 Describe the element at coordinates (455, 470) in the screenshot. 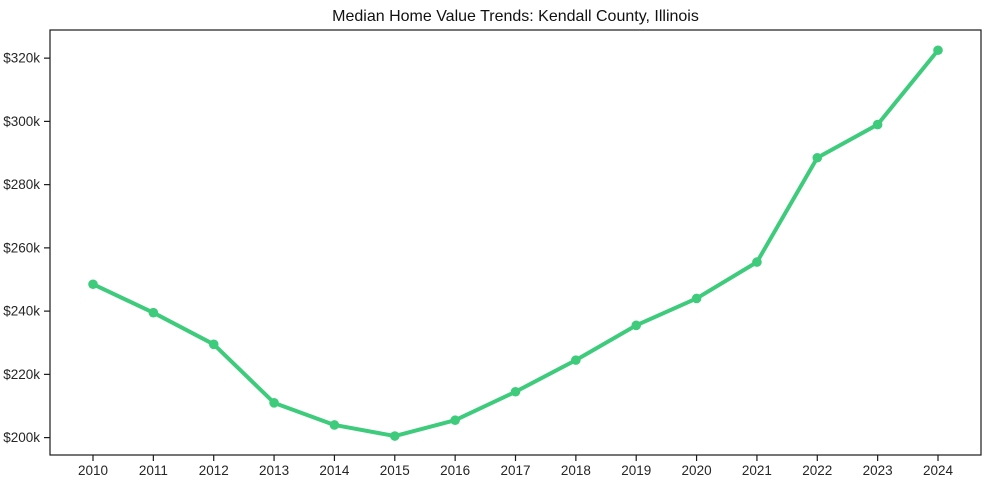

I see `x-tick-label: 2016` at that location.